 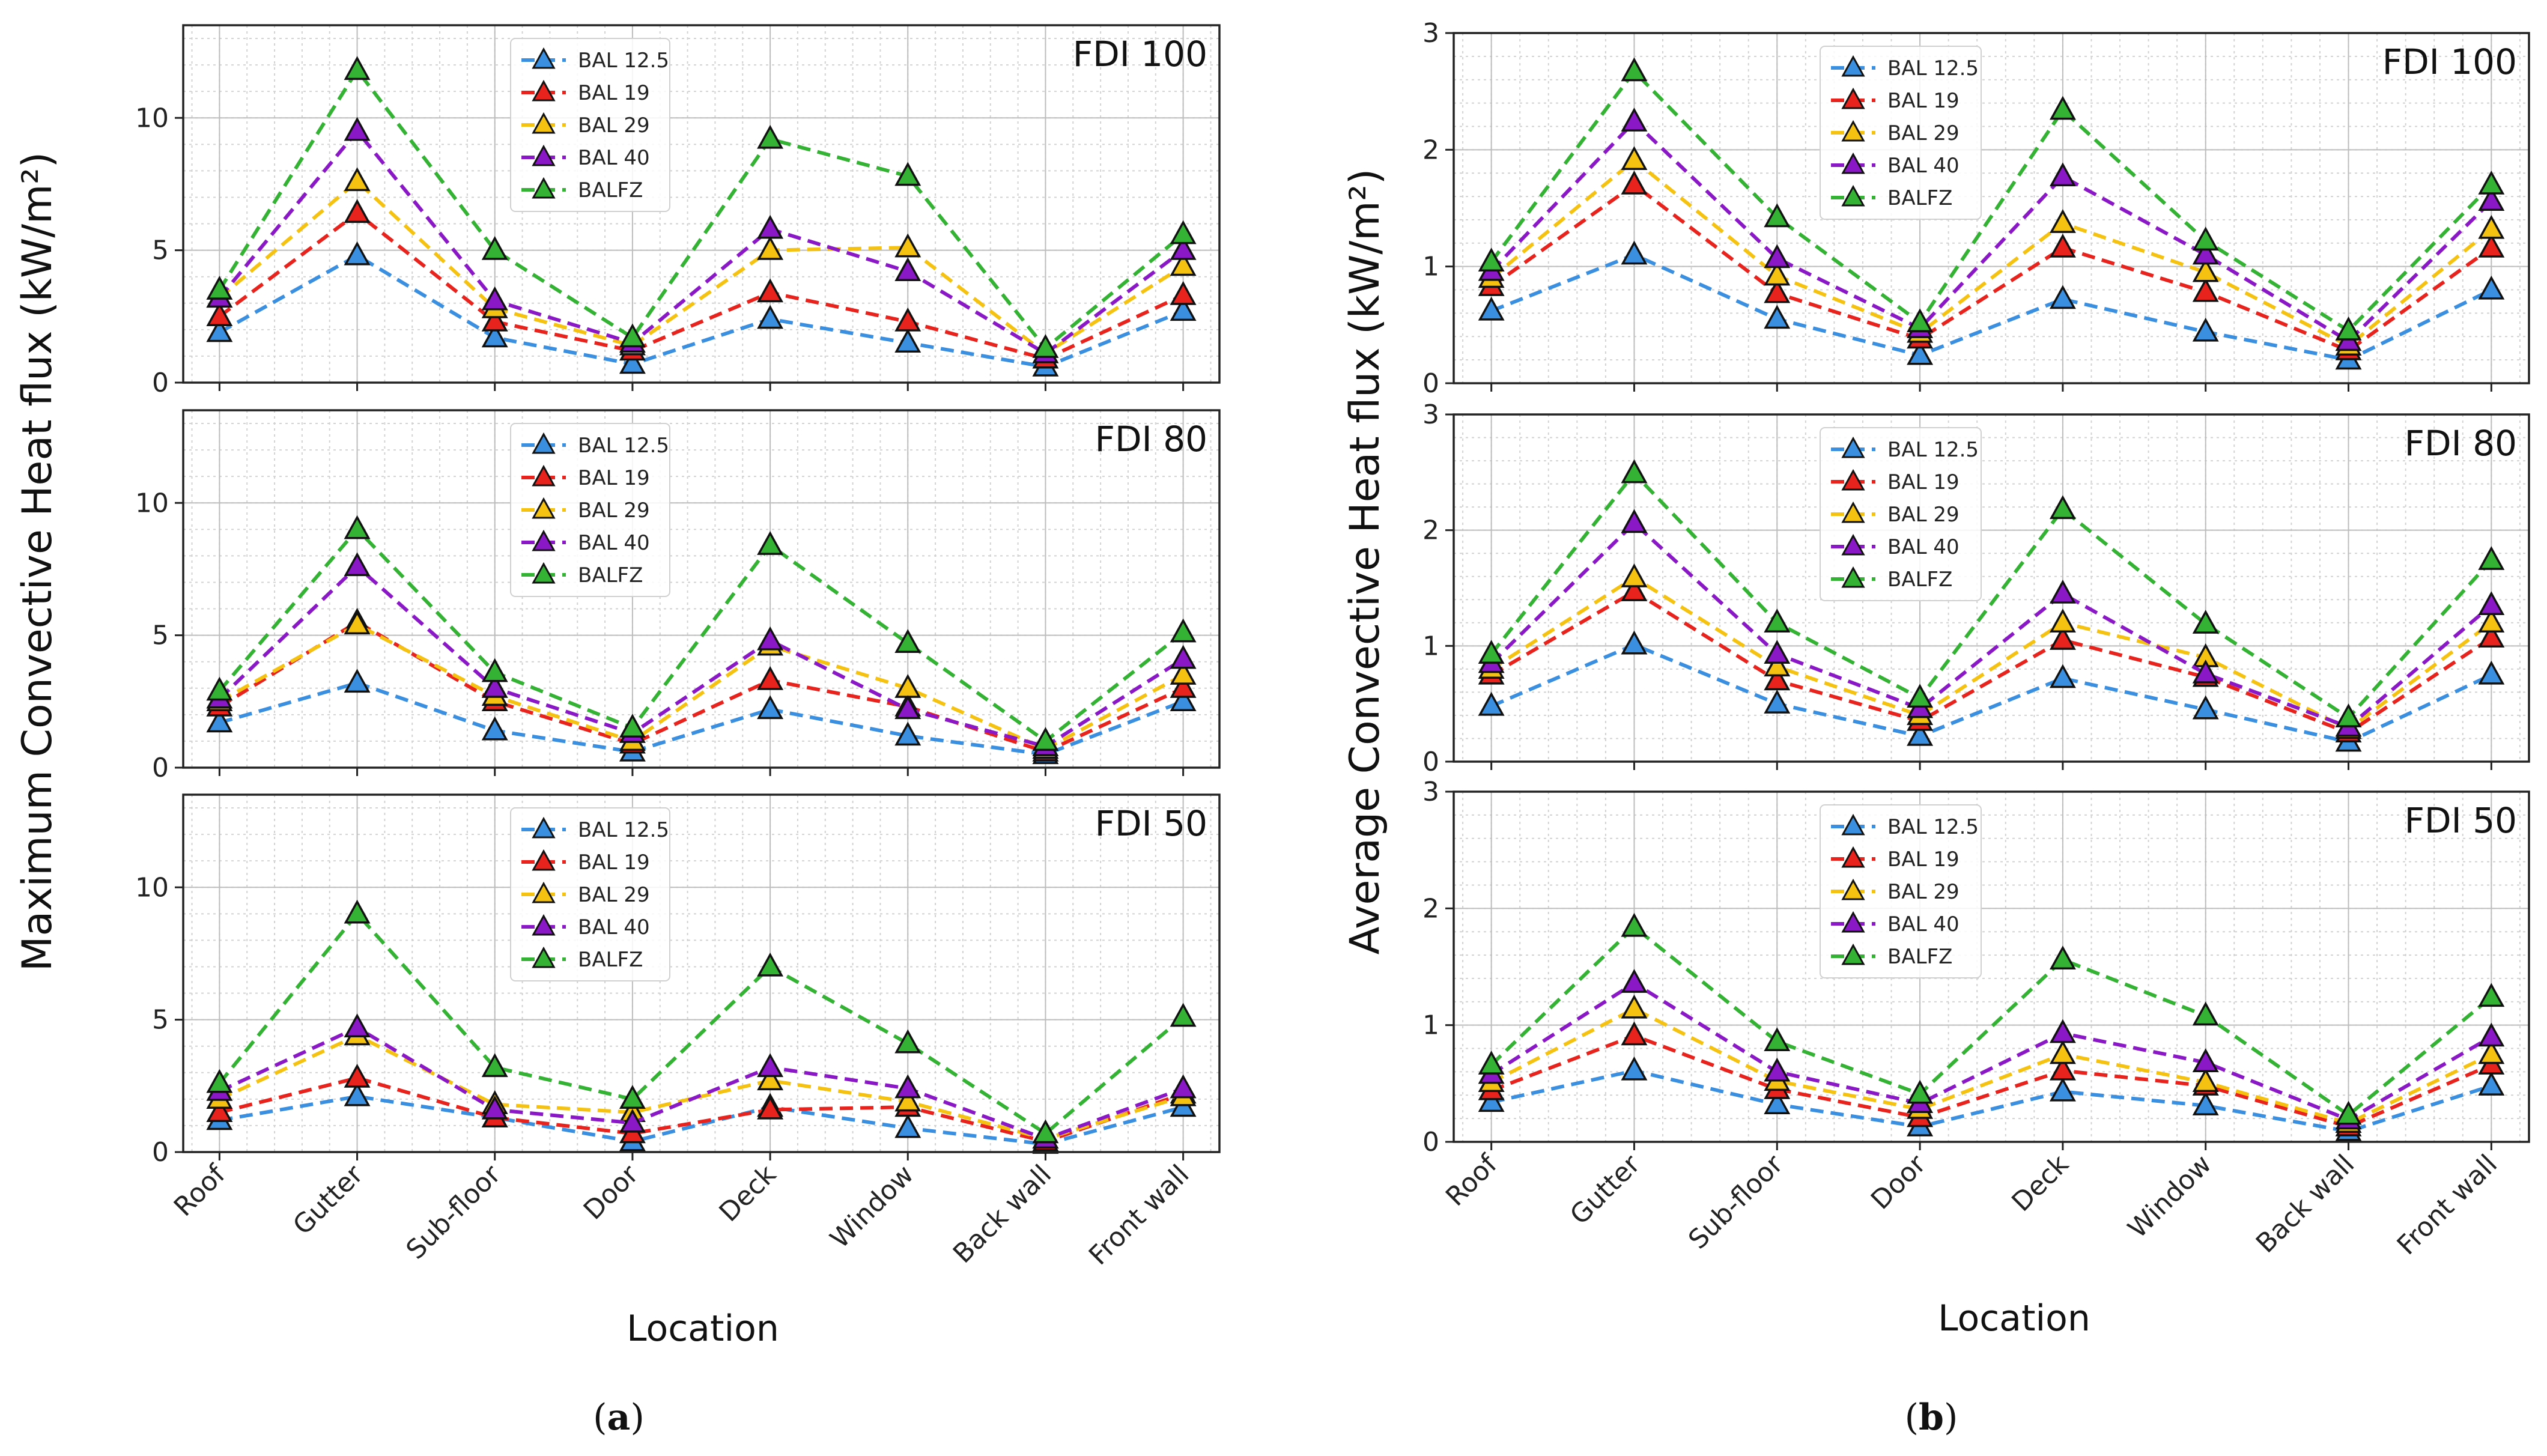 I want to click on chart-b-fdi-50-title: FDI 50, so click(x=2461, y=821).